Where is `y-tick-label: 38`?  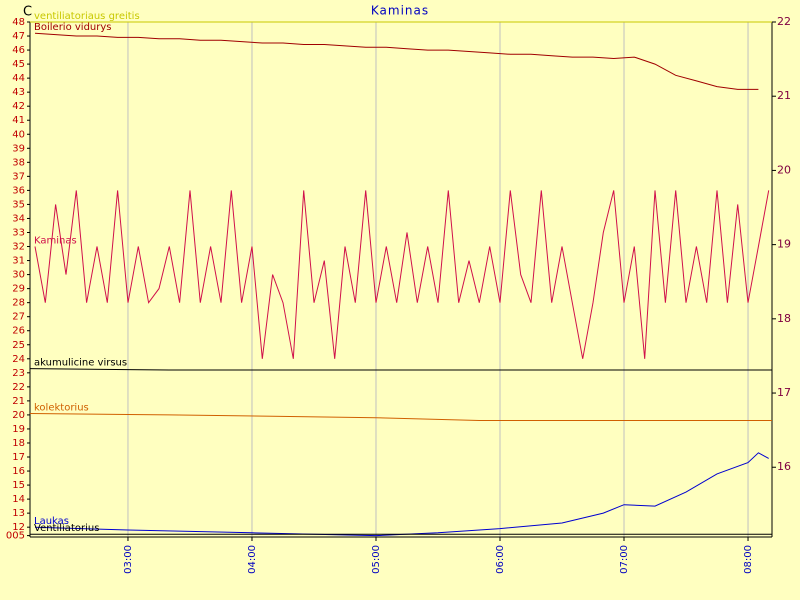 y-tick-label: 38 is located at coordinates (18, 162).